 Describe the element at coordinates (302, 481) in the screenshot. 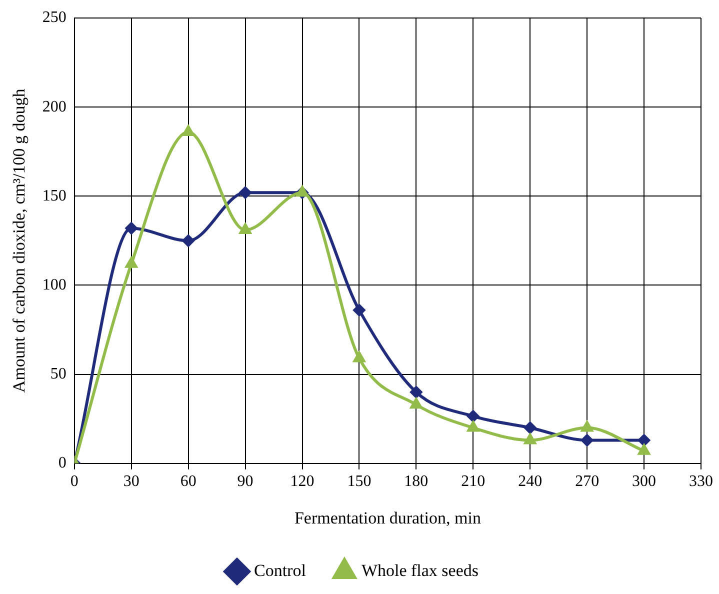

I see `x-tick-label: 120` at that location.